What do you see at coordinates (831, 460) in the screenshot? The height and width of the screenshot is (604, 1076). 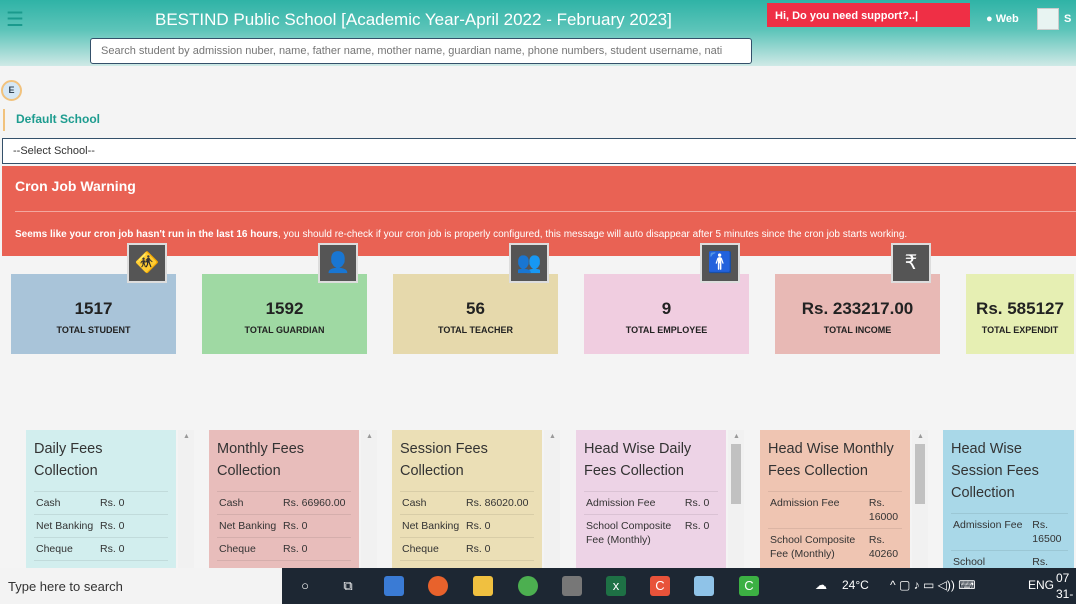 I see `panel-title: Head Wise Monthly Fees Collection` at bounding box center [831, 460].